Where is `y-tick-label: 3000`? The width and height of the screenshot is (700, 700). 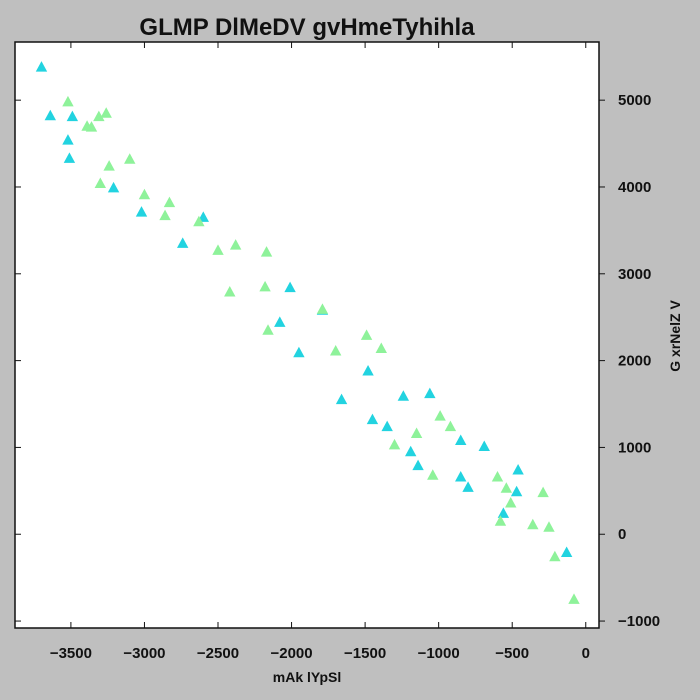 y-tick-label: 3000 is located at coordinates (634, 274).